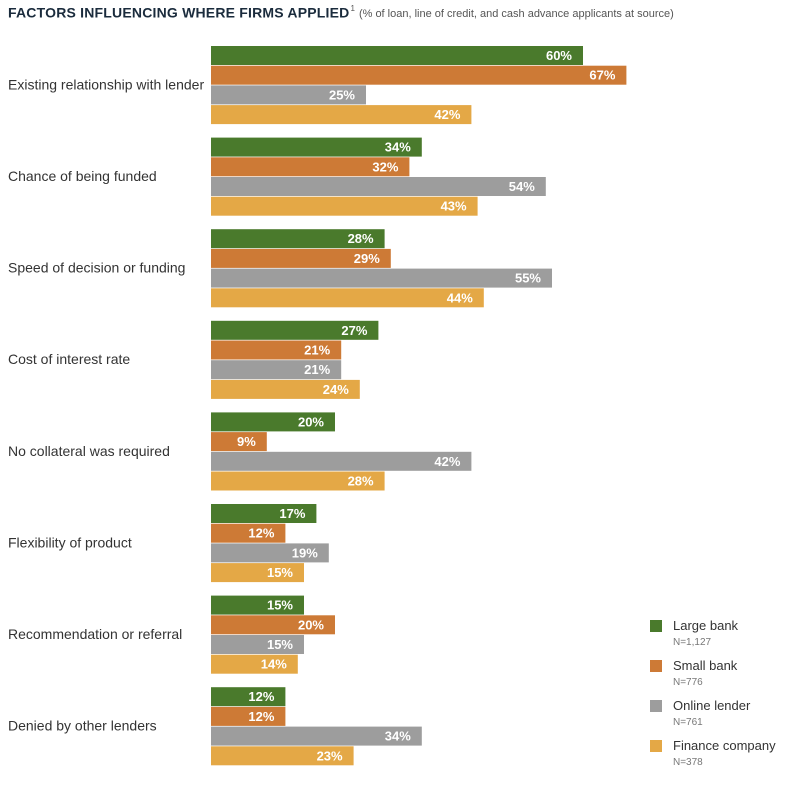 The height and width of the screenshot is (799, 788). I want to click on bar-online-lender-existing-relationship-with-lender, so click(288, 95).